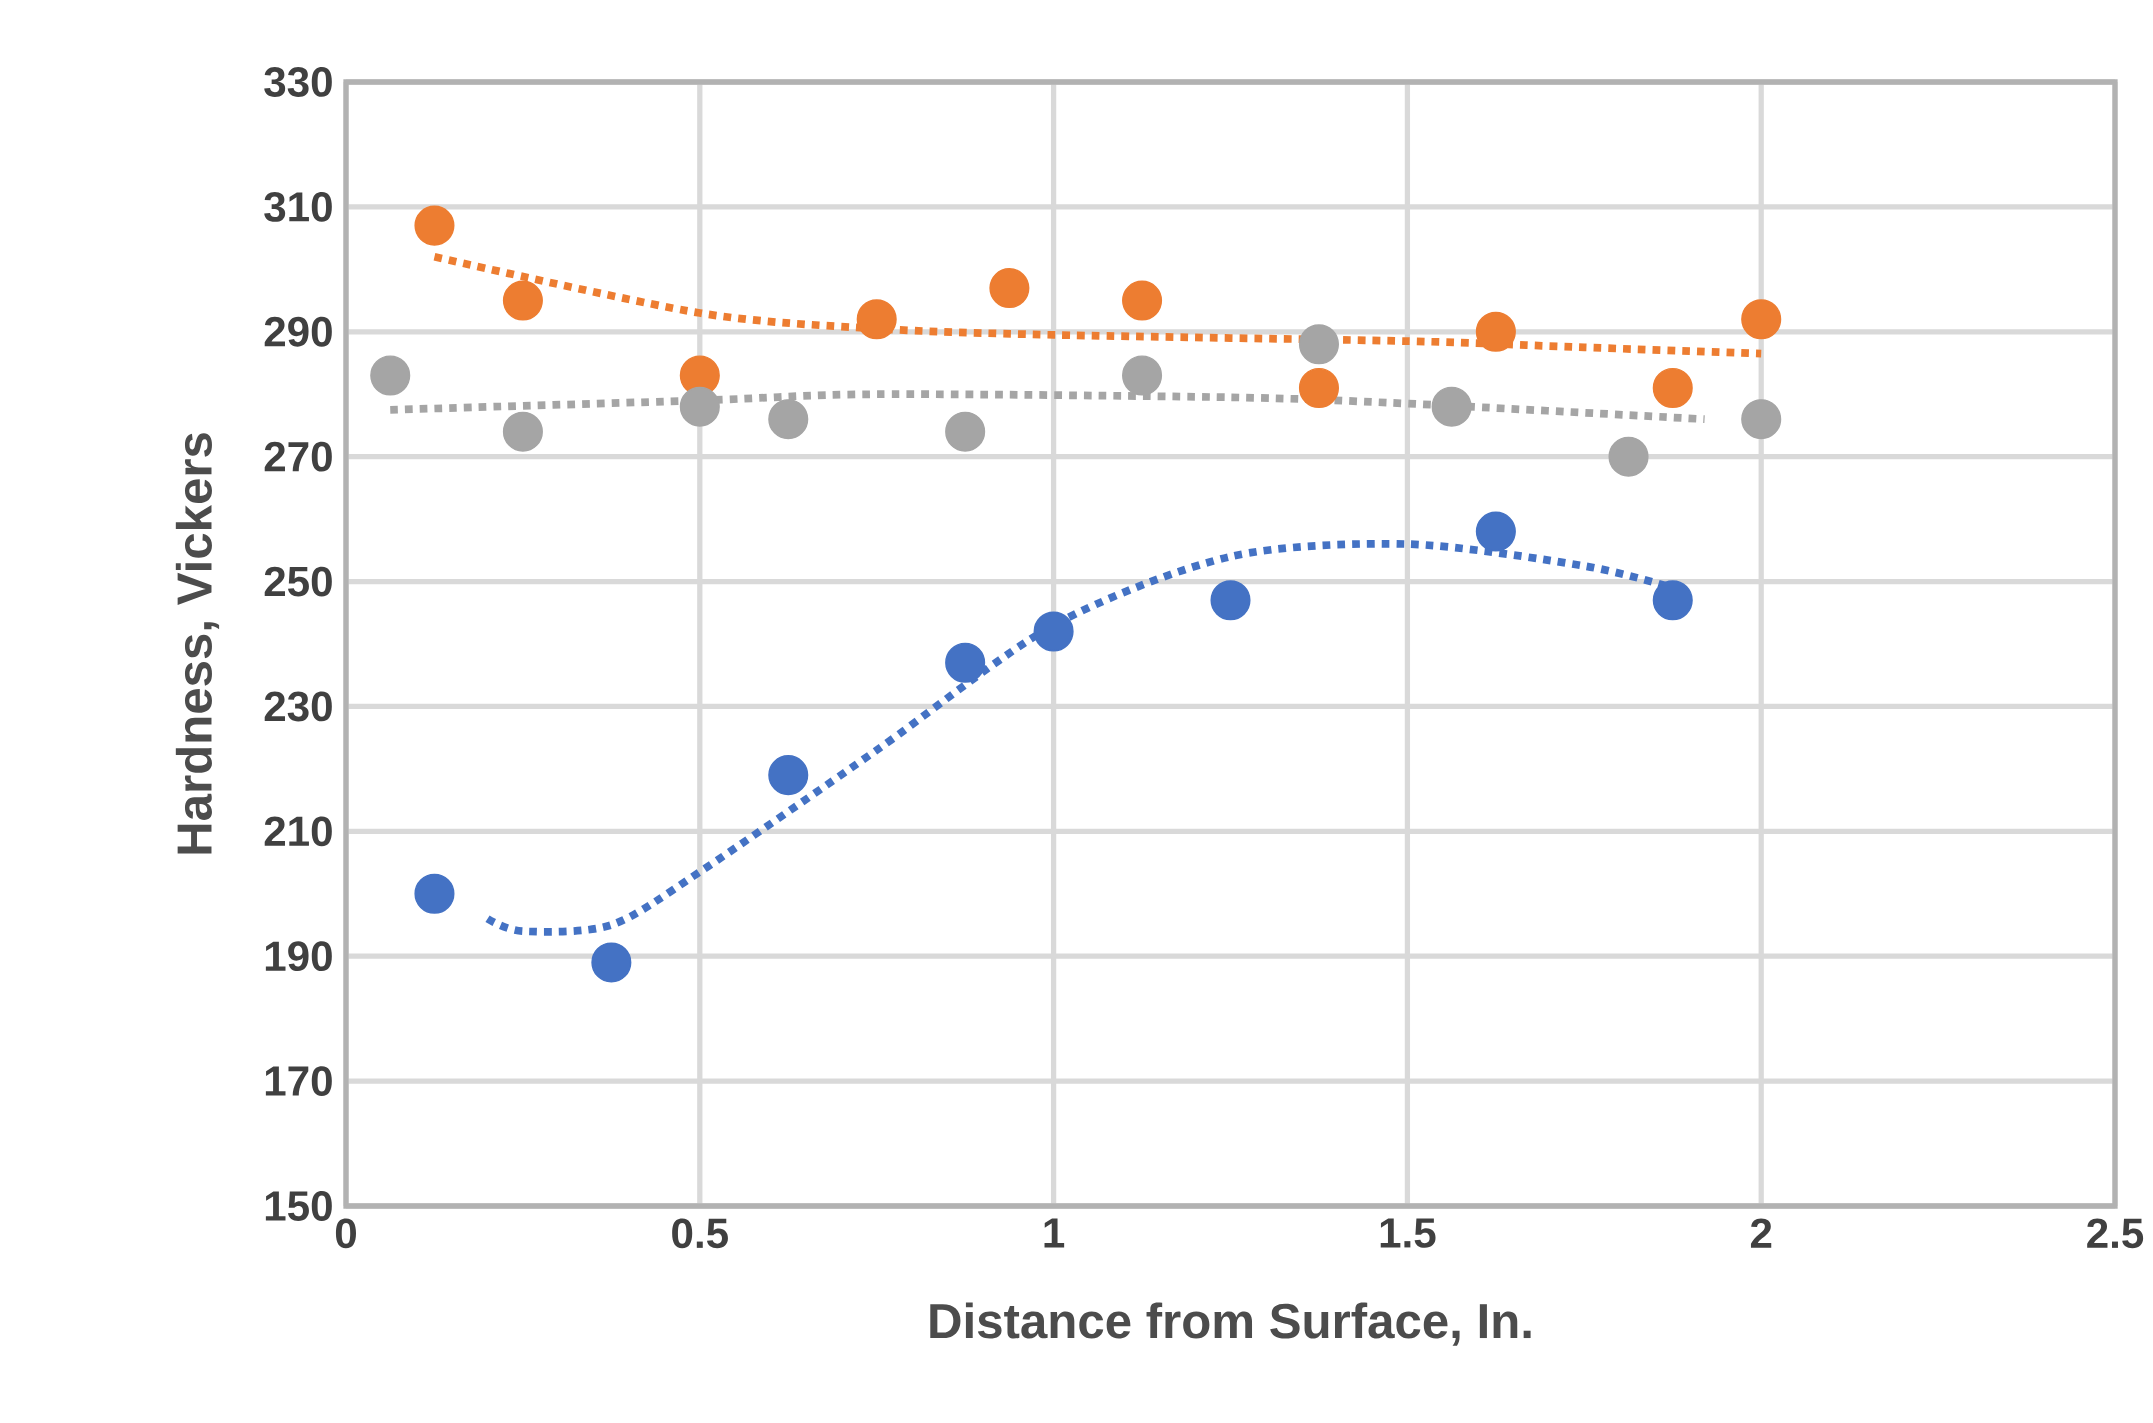 Image resolution: width=2153 pixels, height=1423 pixels. Describe the element at coordinates (298, 581) in the screenshot. I see `y-tick-label: 250` at that location.